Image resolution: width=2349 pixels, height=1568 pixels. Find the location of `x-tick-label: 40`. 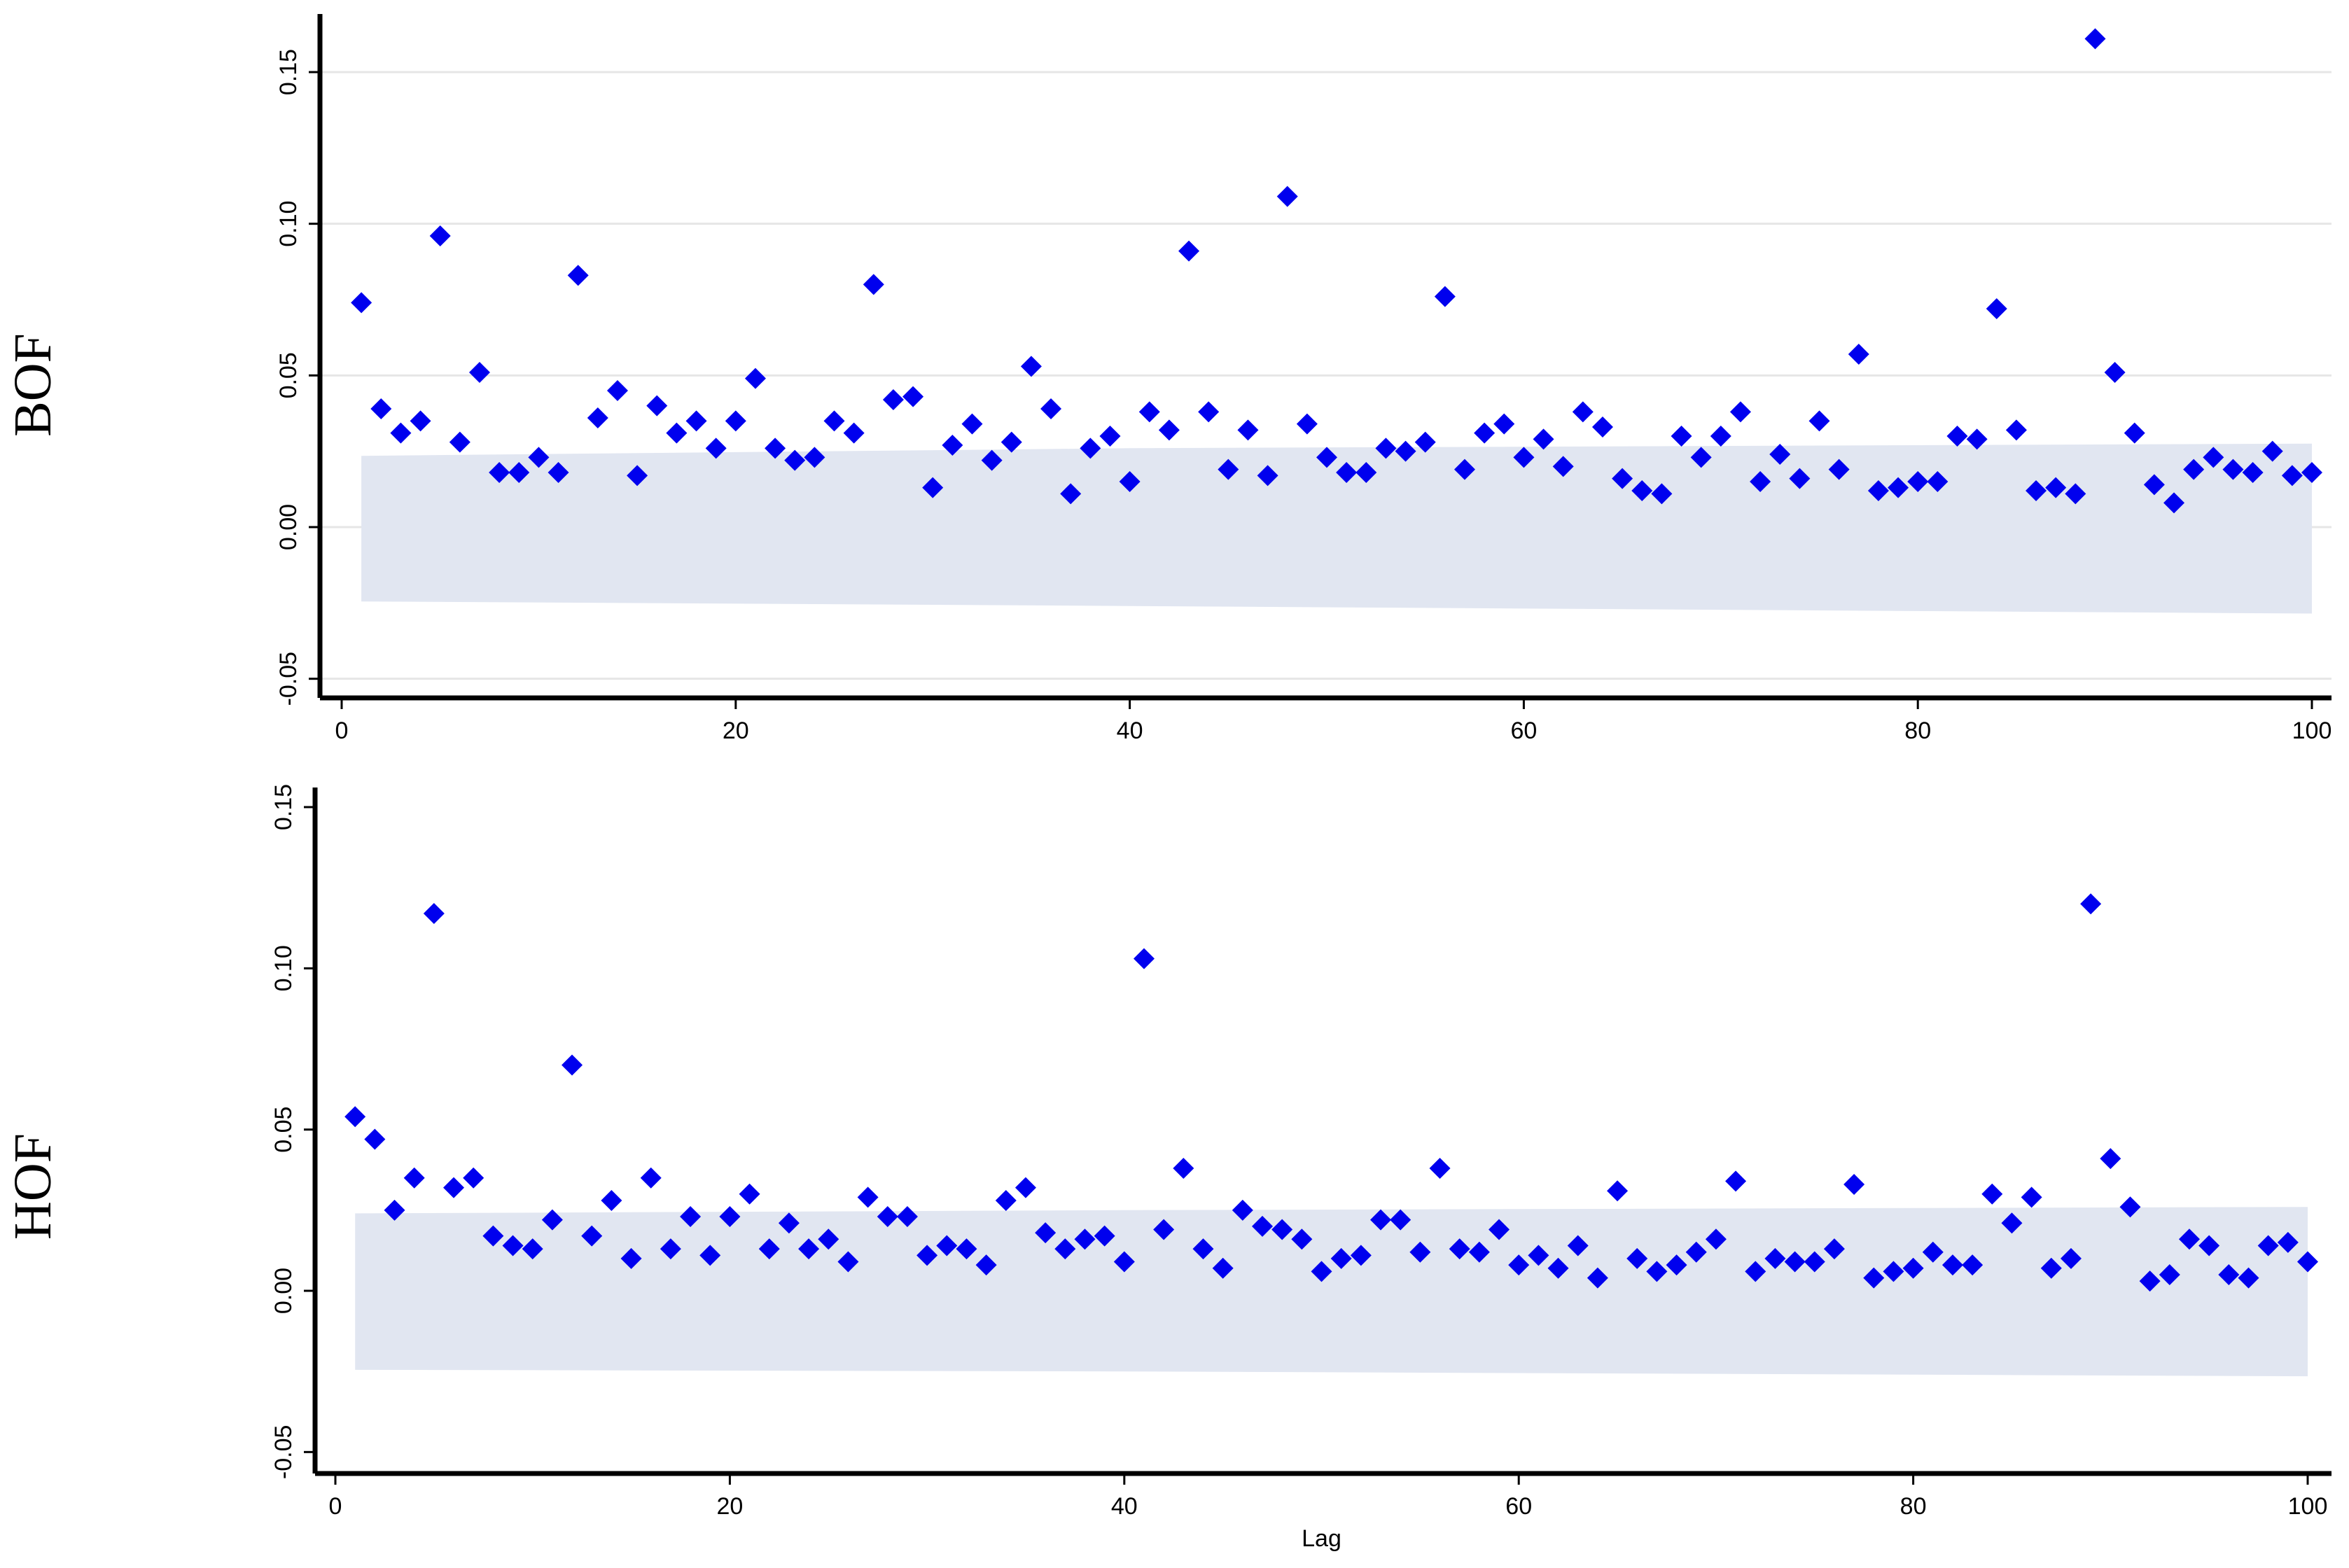

x-tick-label: 40 is located at coordinates (1124, 1506).